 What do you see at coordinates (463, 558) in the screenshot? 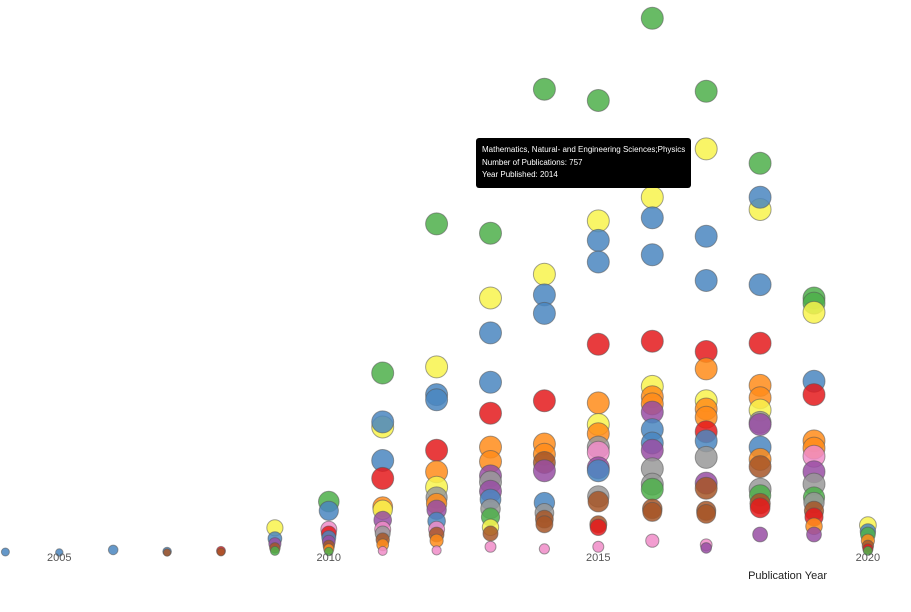
I see `x-axis-ticks: 2005 2010 2015 2020` at bounding box center [463, 558].